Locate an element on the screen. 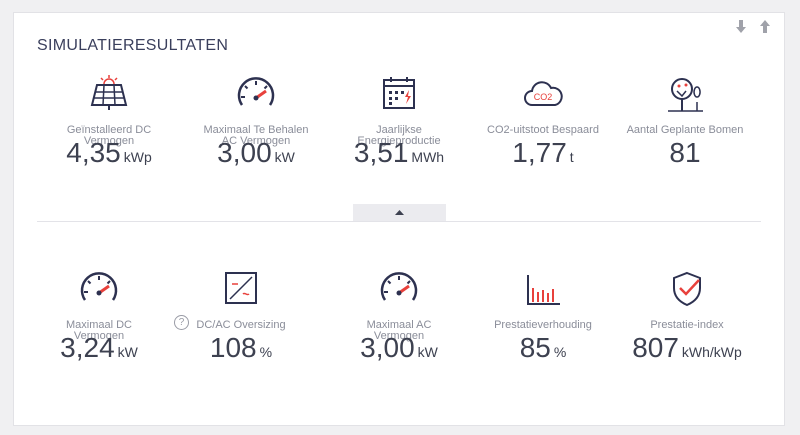 The width and height of the screenshot is (800, 435). metric-value: 3,24 is located at coordinates (87, 347).